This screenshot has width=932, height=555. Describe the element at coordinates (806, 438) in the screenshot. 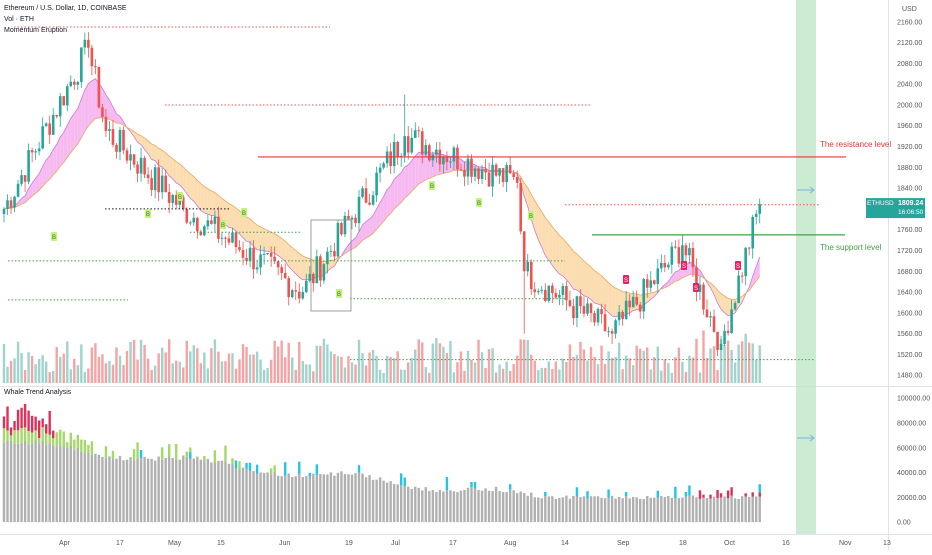

I see `arrow-icon` at that location.